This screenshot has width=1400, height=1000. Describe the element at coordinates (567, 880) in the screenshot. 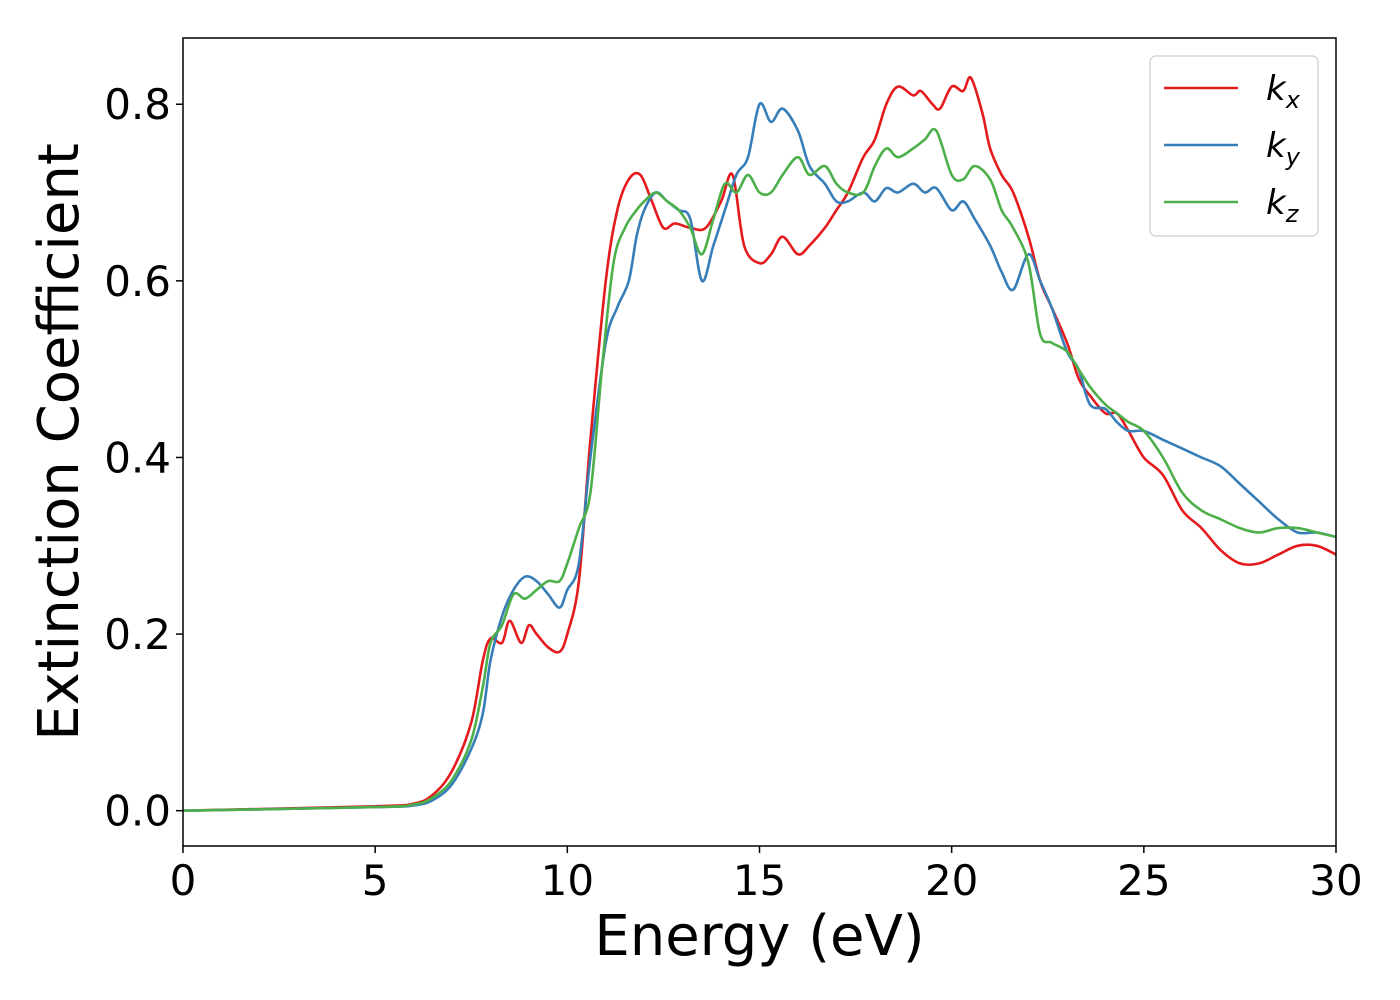

I see `x-tick-label: 10` at that location.